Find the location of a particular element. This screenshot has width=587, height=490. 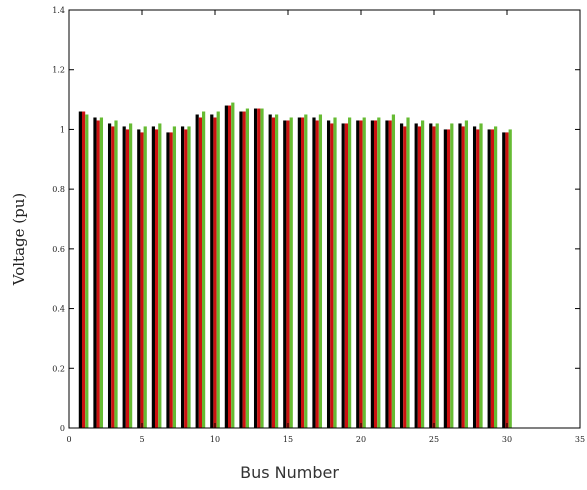

y-tick-label: 0 is located at coordinates (62, 428).